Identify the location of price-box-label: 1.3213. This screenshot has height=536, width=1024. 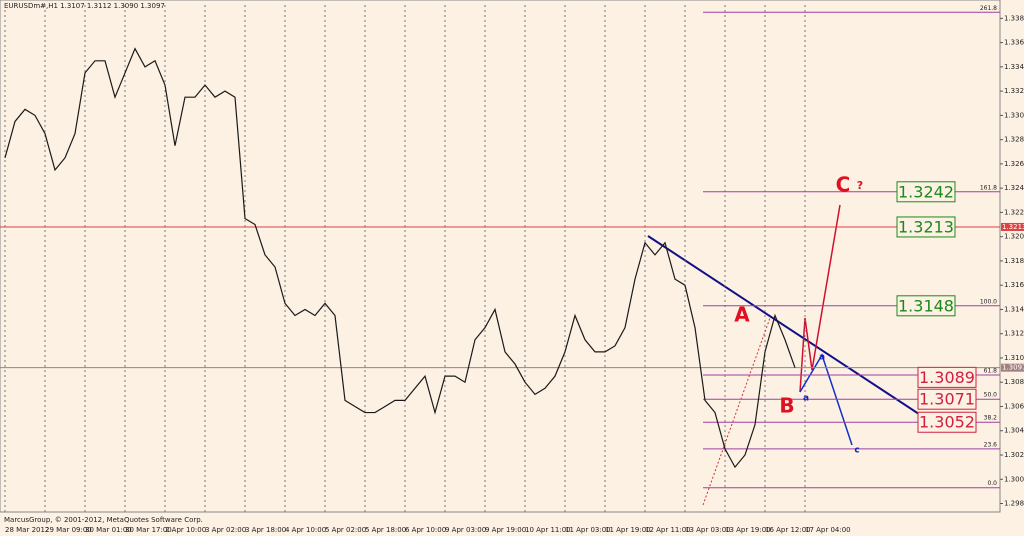
(926, 226).